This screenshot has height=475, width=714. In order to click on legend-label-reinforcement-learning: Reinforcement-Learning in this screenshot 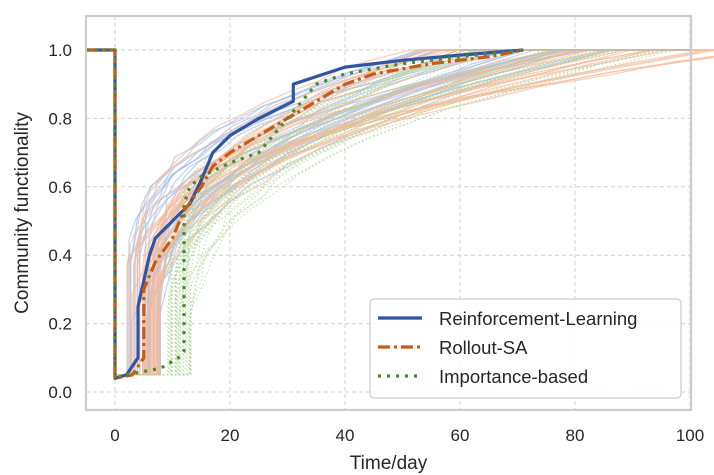, I will do `click(538, 318)`.